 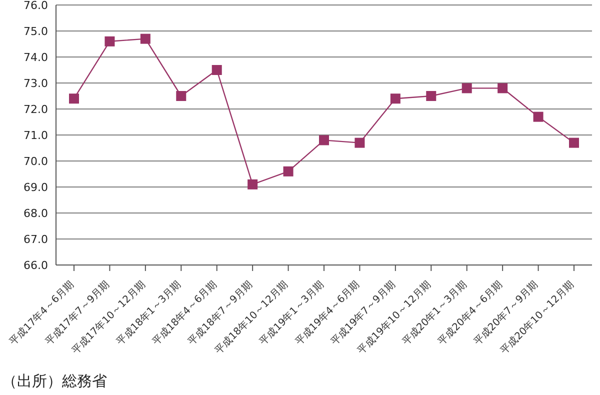 I want to click on y-tick-label: 71.0, so click(x=36, y=135).